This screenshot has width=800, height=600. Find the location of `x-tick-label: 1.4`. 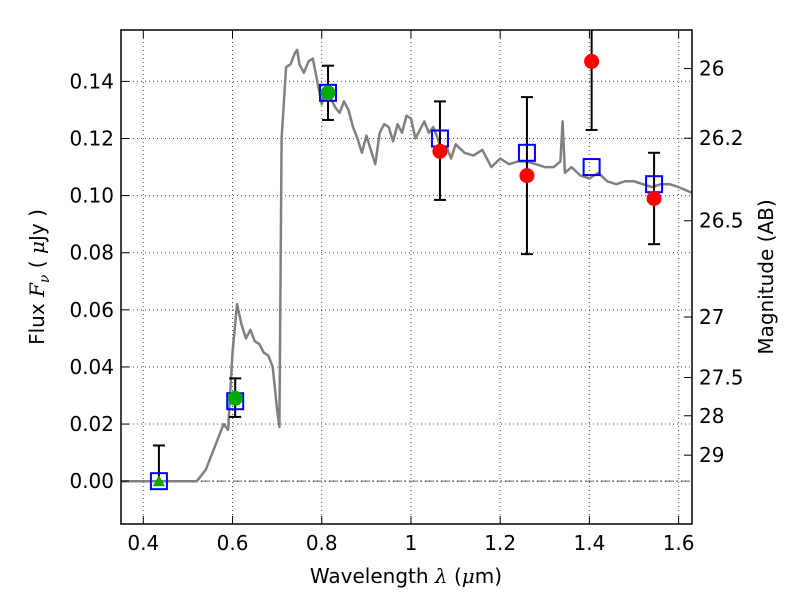

x-tick-label: 1.4 is located at coordinates (589, 543).